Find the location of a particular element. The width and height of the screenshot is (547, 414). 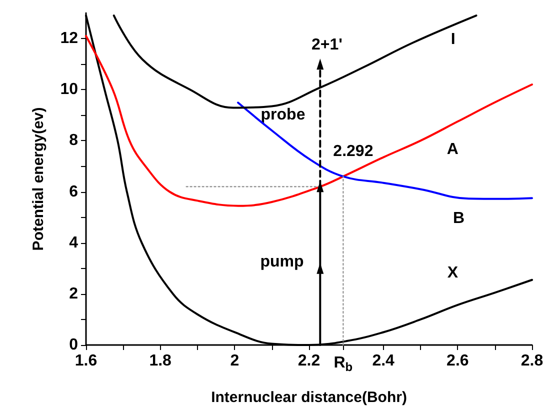

line-series is located at coordinates (385, 151).